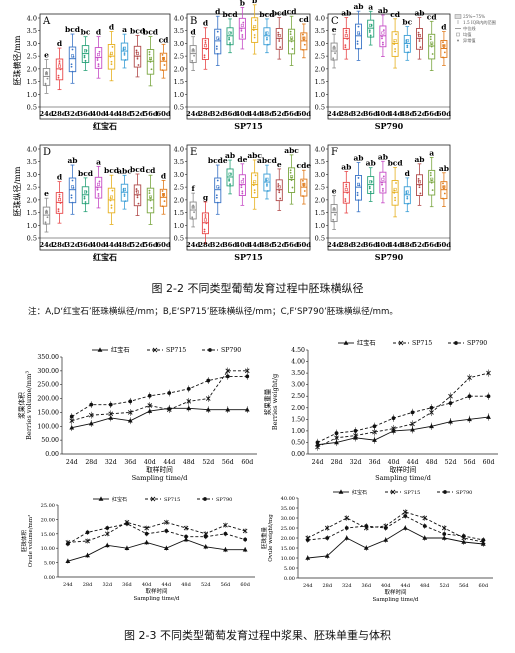 The image size is (515, 653). I want to click on y-tick-label: 3.50, so click(298, 373).